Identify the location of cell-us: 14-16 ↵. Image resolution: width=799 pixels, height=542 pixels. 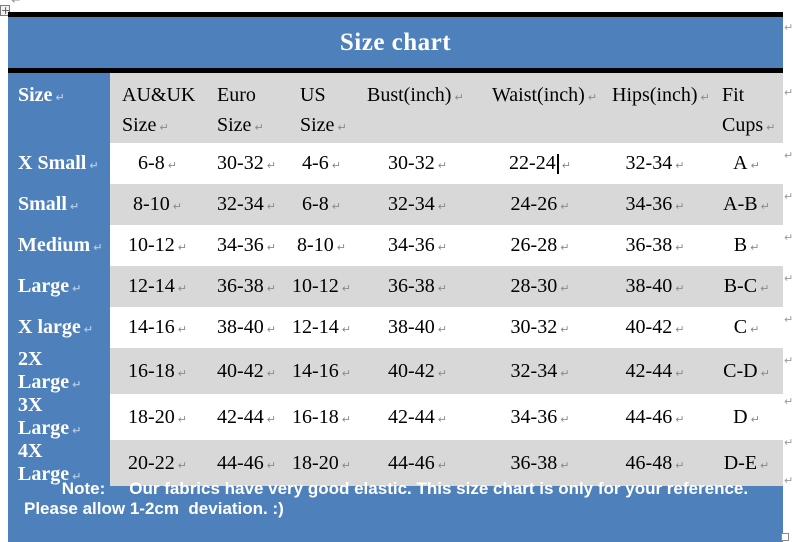
(321, 371).